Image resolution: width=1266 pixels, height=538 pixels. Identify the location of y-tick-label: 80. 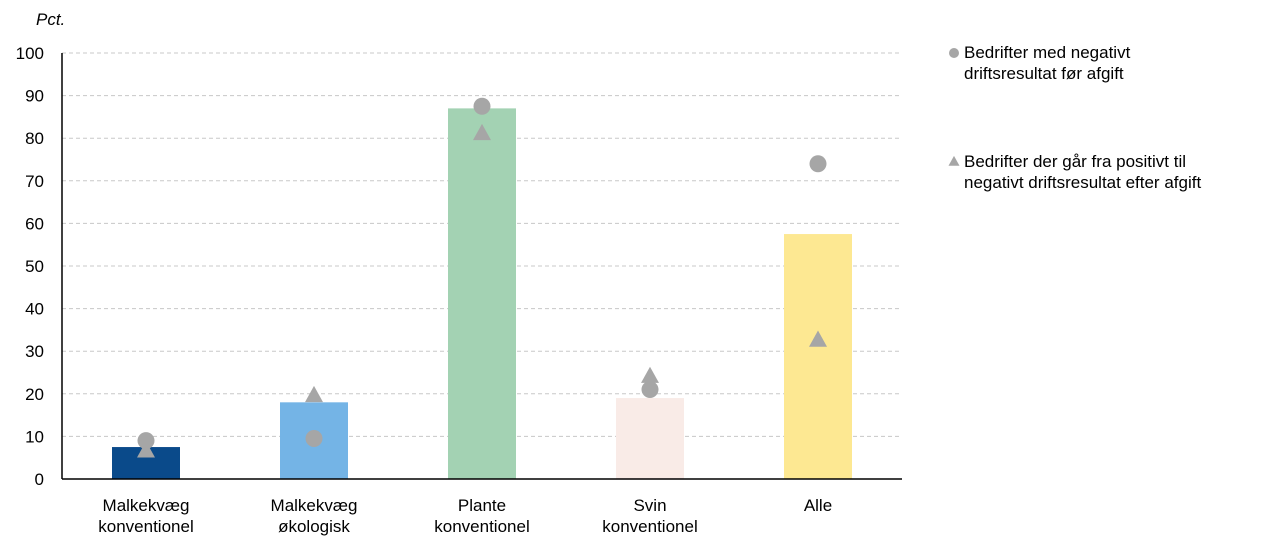
(34, 138).